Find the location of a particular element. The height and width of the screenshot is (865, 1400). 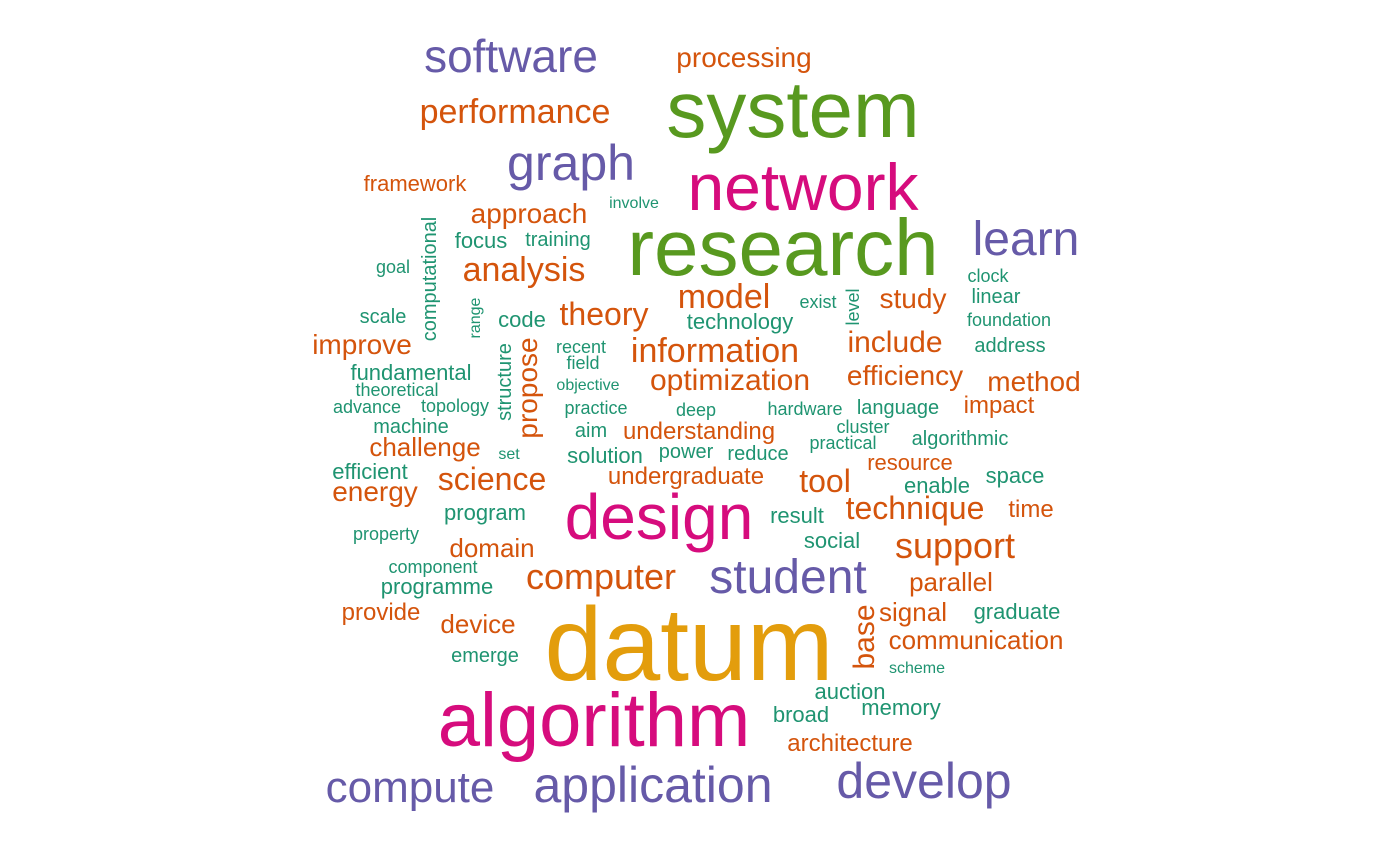

word-optimization: optimization is located at coordinates (730, 380).